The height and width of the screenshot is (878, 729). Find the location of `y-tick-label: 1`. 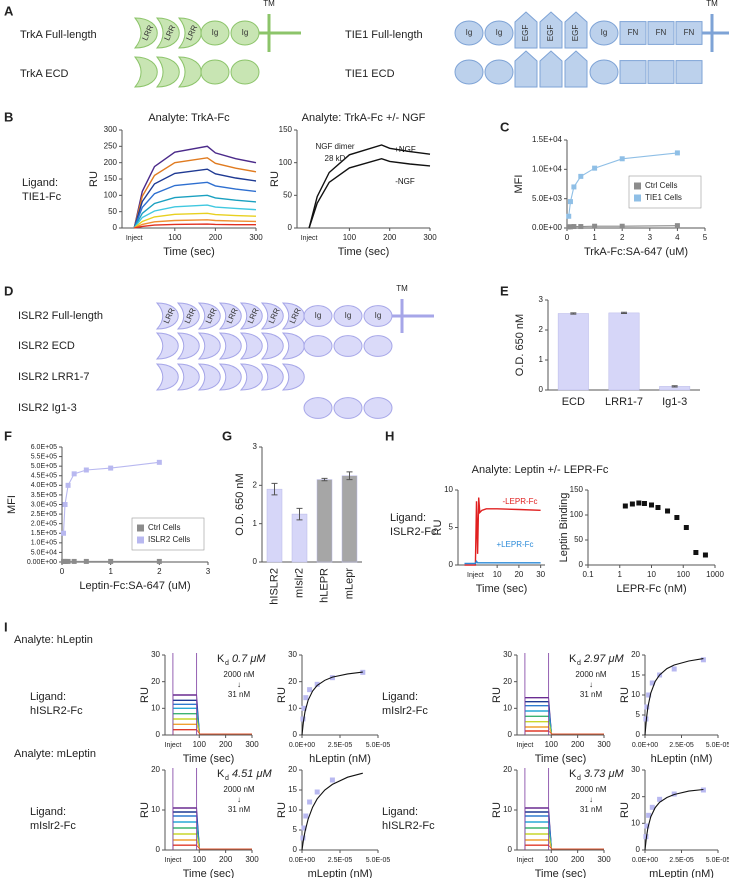

y-tick-label: 1 is located at coordinates (255, 523).